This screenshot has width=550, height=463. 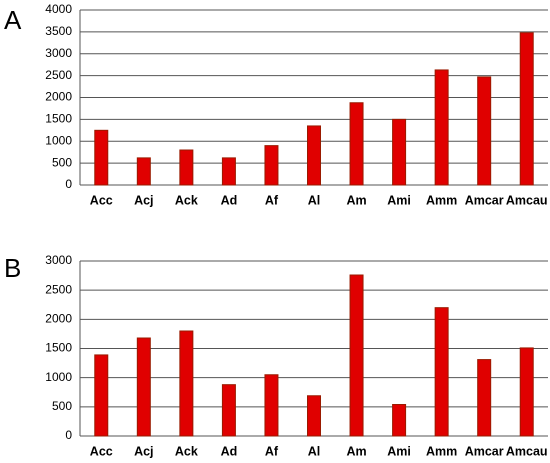 What do you see at coordinates (12, 268) in the screenshot?
I see `panel-label: B` at bounding box center [12, 268].